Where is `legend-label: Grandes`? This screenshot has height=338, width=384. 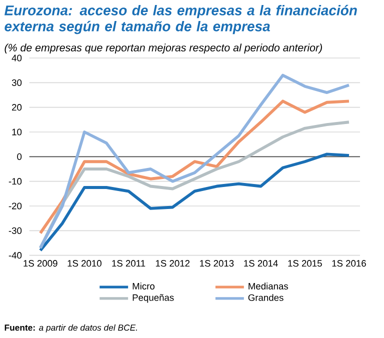
legend-label: Grandes is located at coordinates (266, 297).